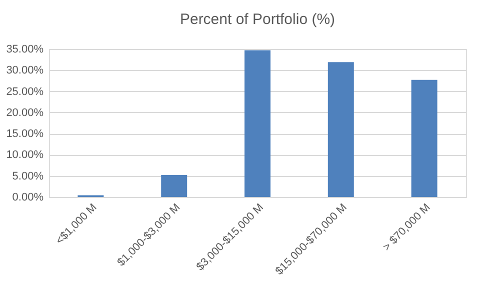 The image size is (481, 289). What do you see at coordinates (258, 19) in the screenshot?
I see `chart-title: Percent of Portfolio (%)` at bounding box center [258, 19].